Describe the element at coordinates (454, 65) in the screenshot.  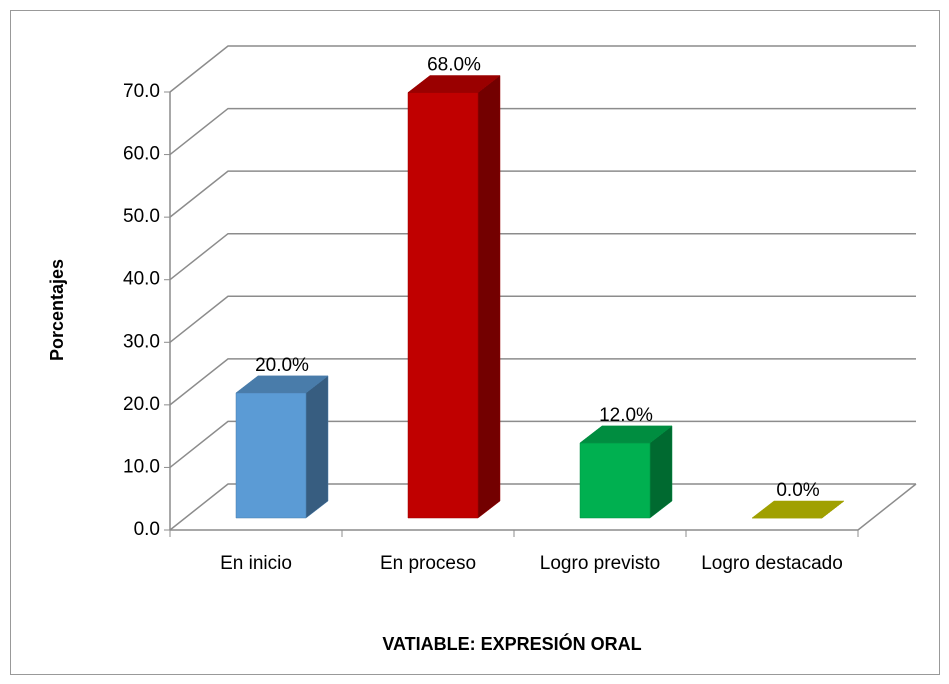
I see `data-label: 68.0%` at that location.